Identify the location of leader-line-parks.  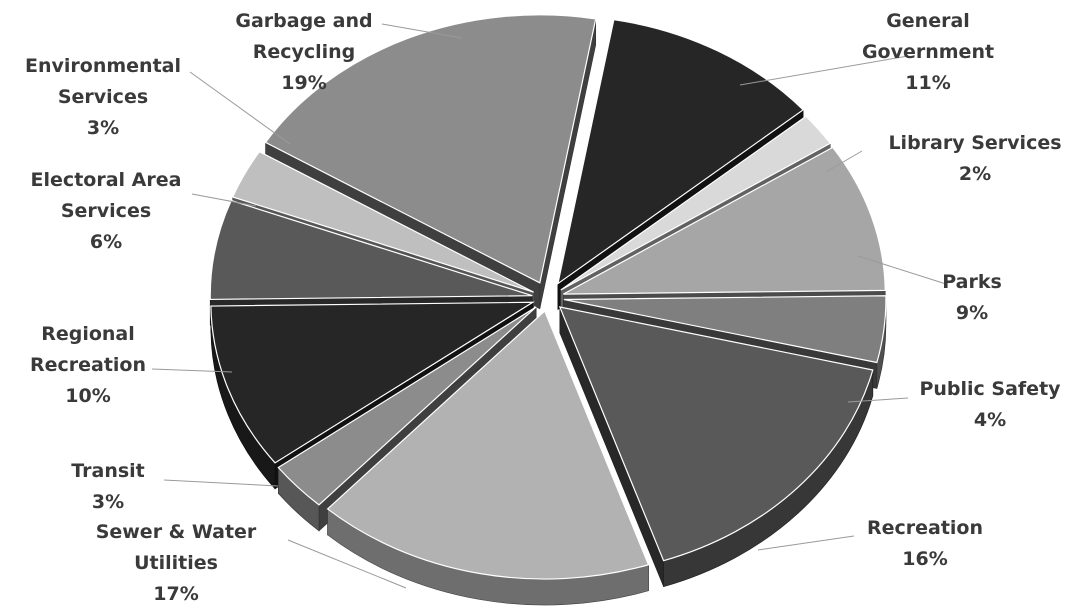
(902, 270).